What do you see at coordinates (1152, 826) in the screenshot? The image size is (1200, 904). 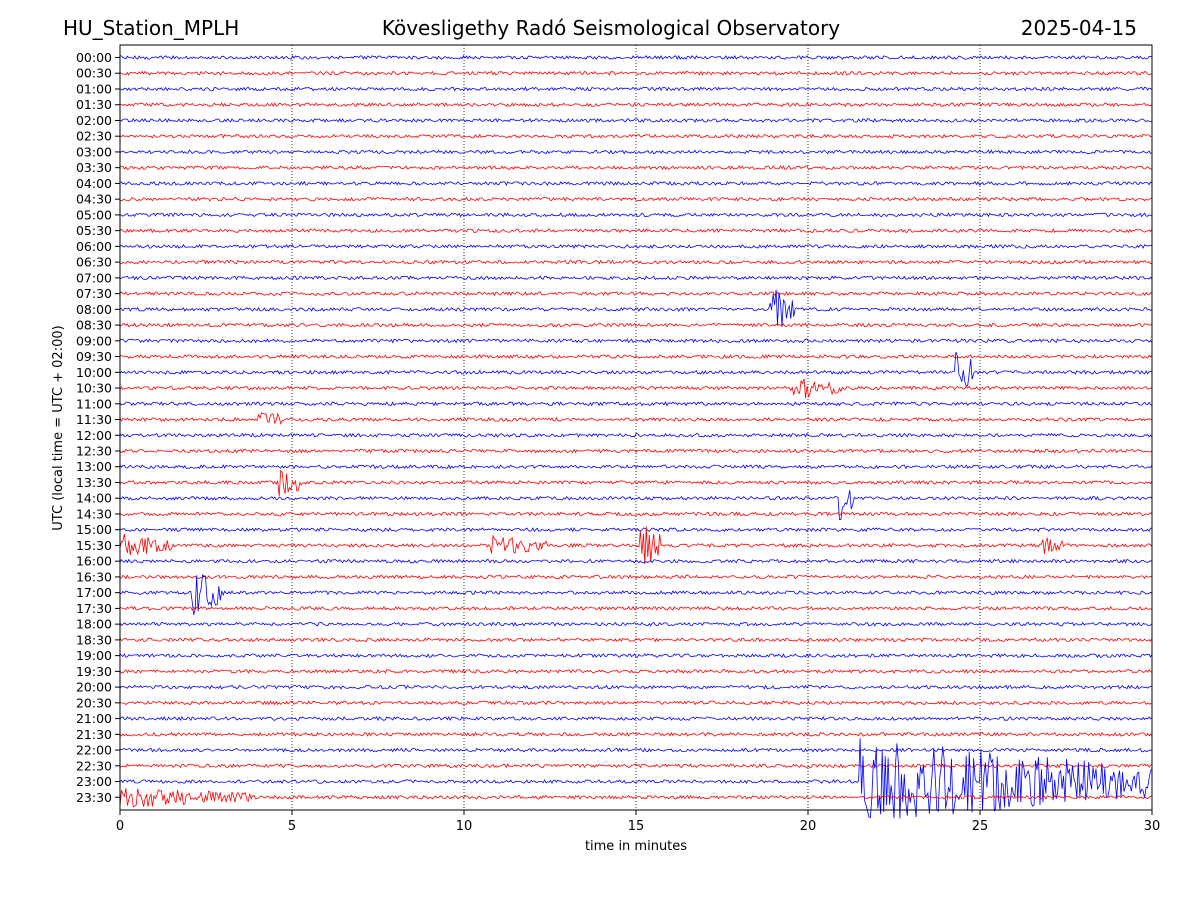 I see `x-tick-label: 30` at bounding box center [1152, 826].